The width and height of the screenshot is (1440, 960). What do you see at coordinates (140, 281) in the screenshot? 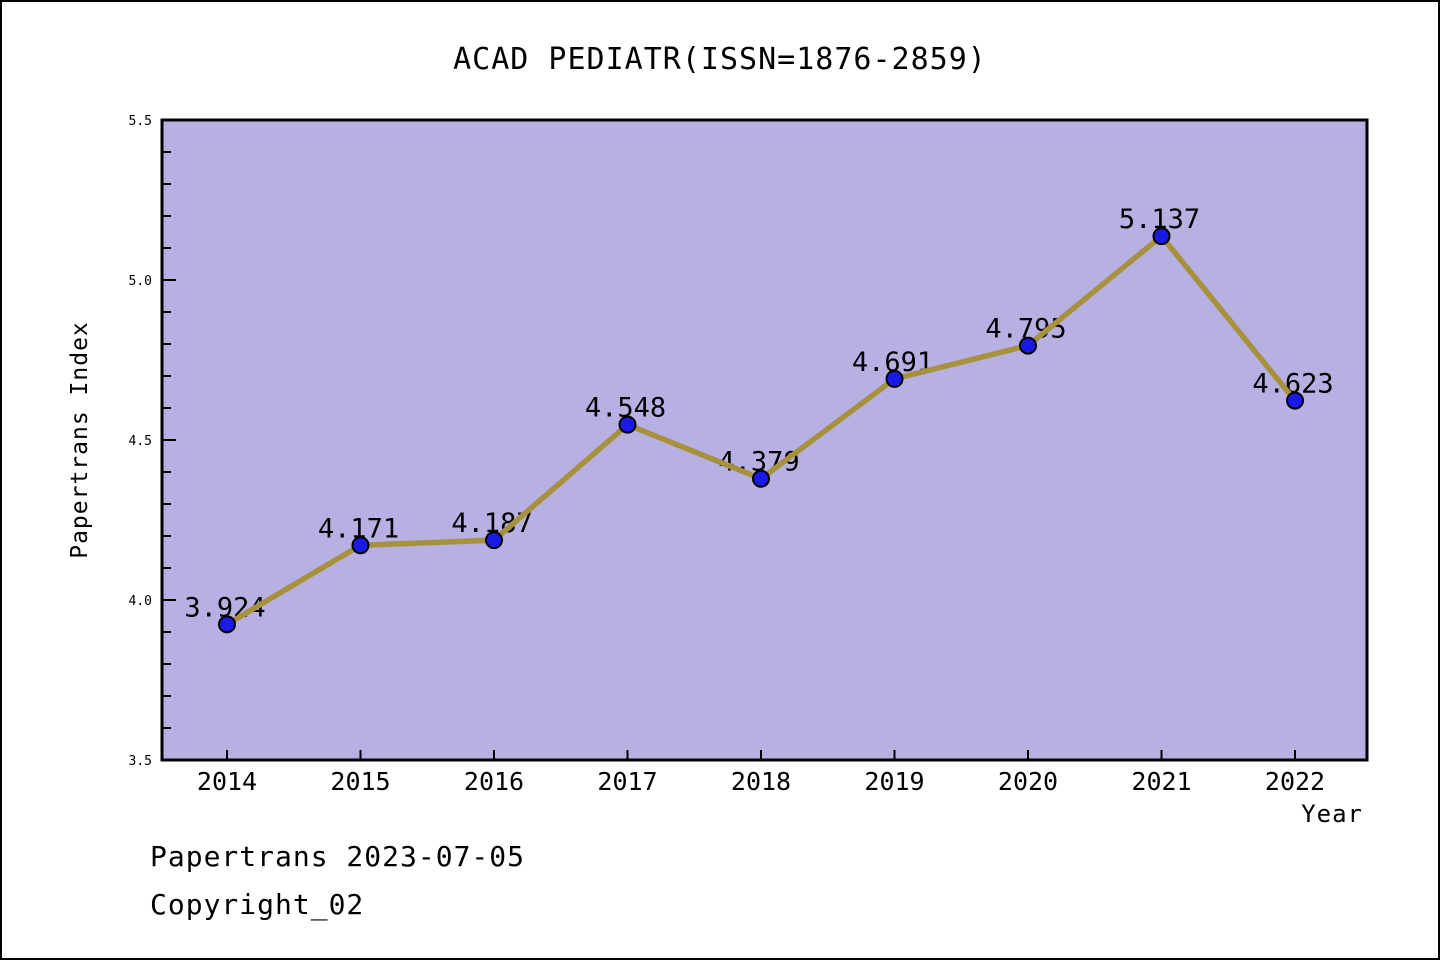
I see `y-tick-label: 5.0` at bounding box center [140, 281].